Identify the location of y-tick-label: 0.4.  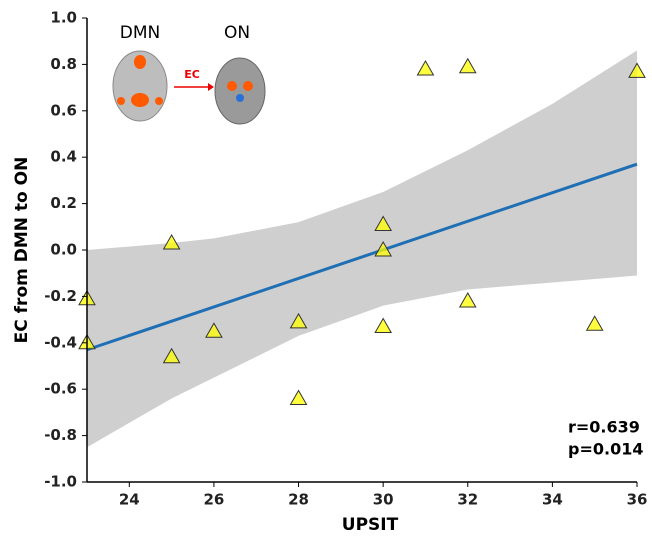
(63, 157).